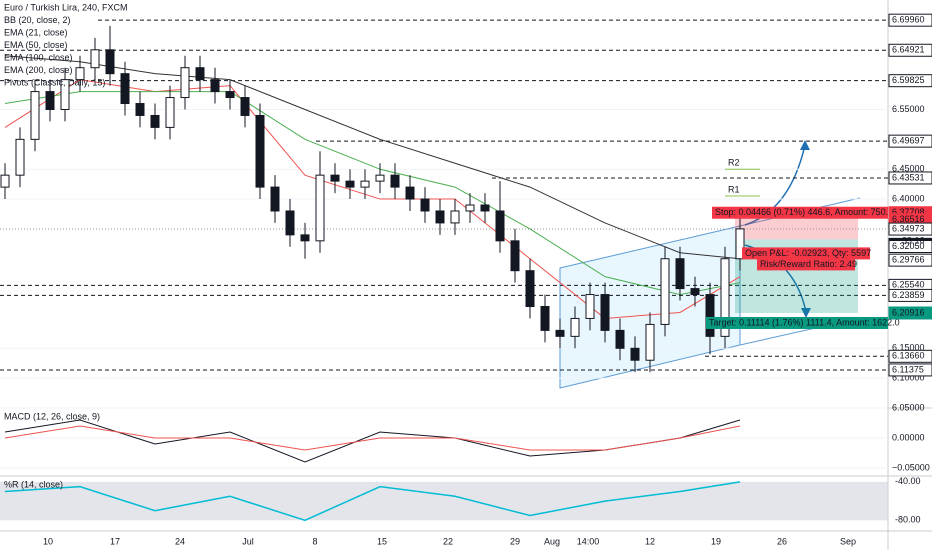  What do you see at coordinates (382, 541) in the screenshot?
I see `x-tick-label: 15` at bounding box center [382, 541].